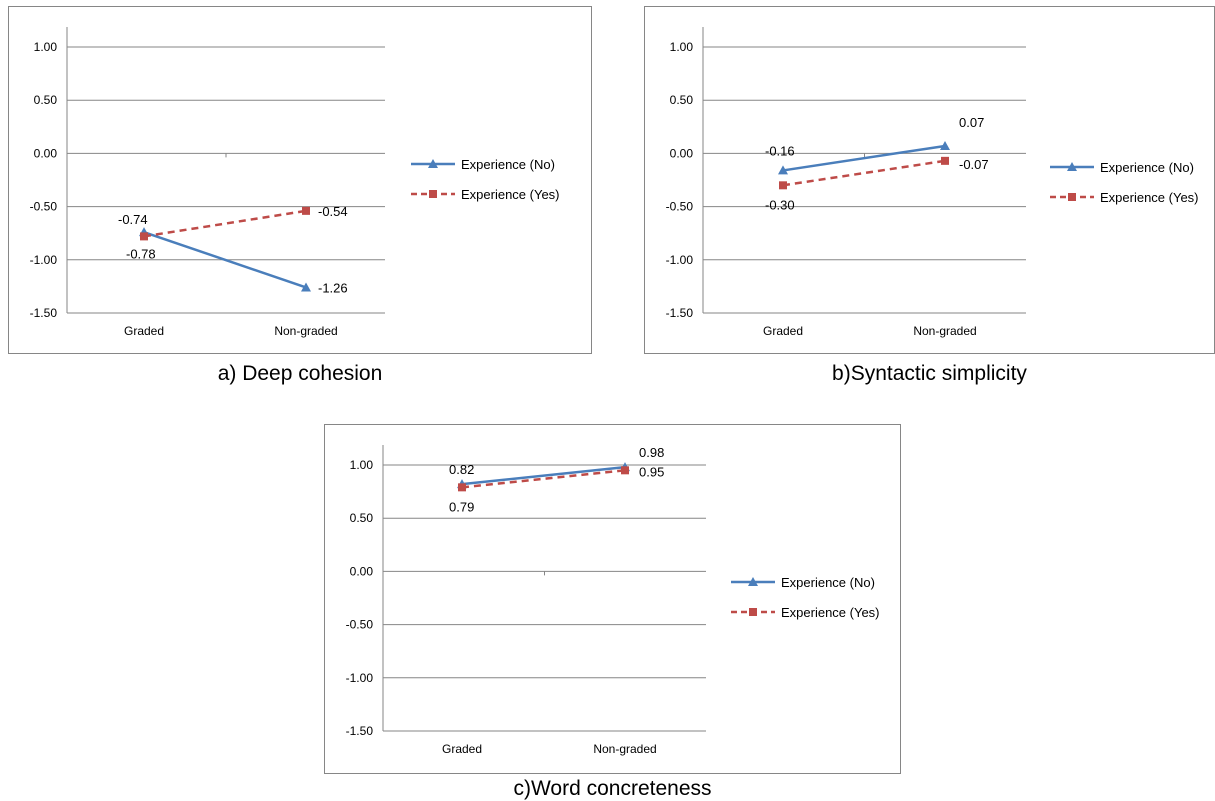  I want to click on data-label: 0.79, so click(461, 506).